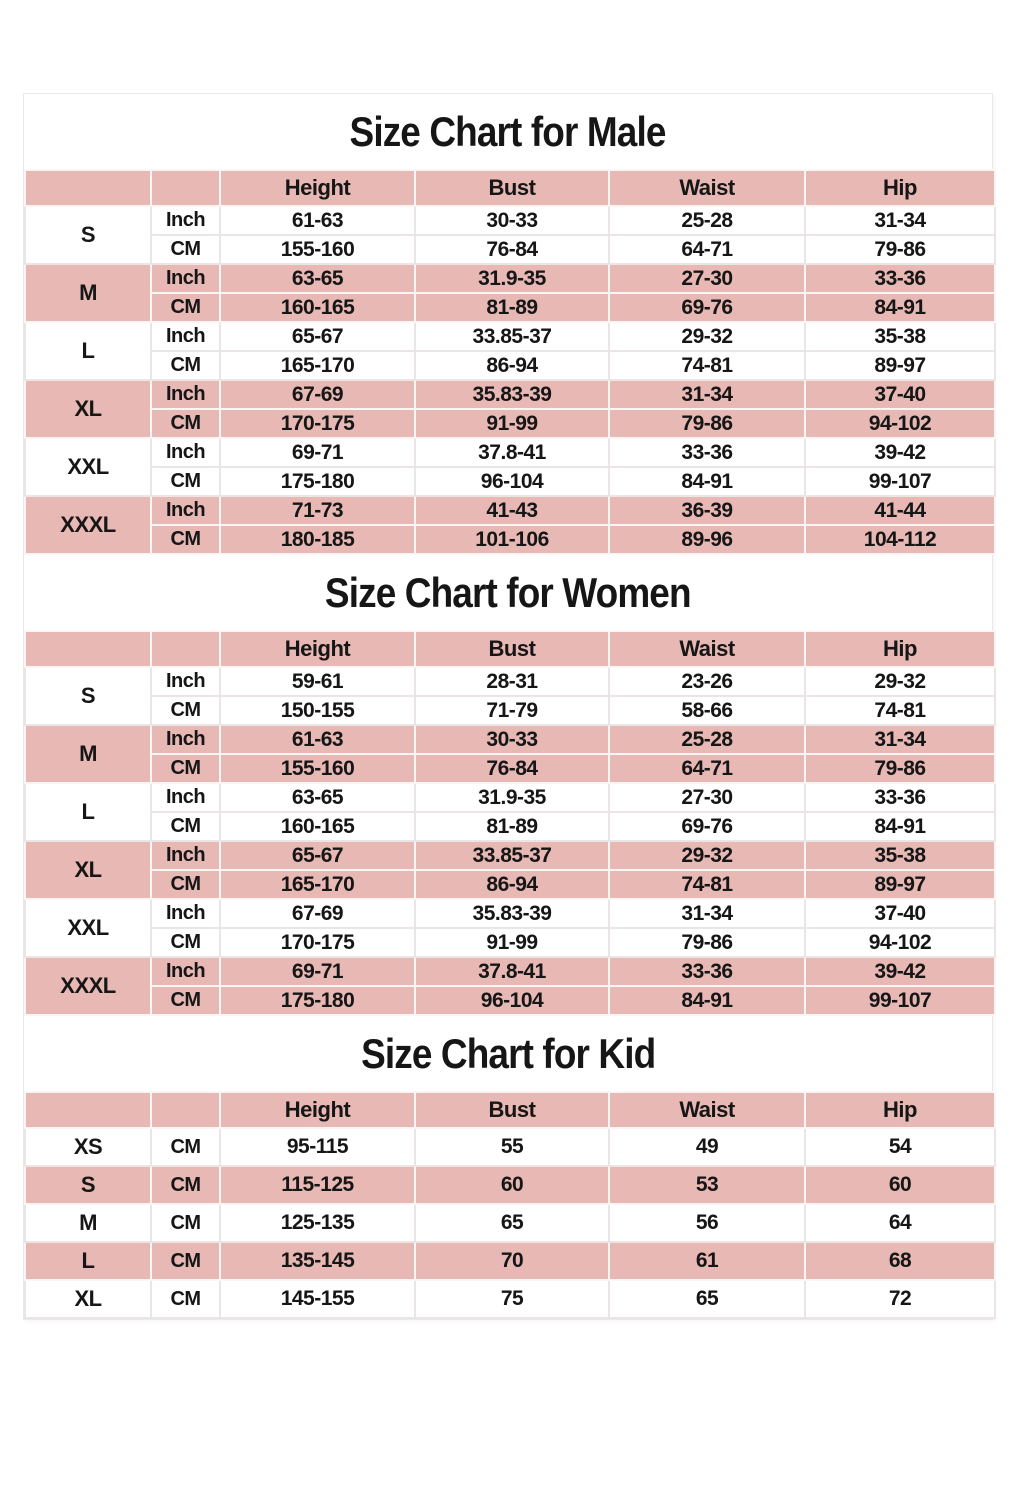 This screenshot has width=1024, height=1500. What do you see at coordinates (88, 1147) in the screenshot?
I see `size-label: XS` at bounding box center [88, 1147].